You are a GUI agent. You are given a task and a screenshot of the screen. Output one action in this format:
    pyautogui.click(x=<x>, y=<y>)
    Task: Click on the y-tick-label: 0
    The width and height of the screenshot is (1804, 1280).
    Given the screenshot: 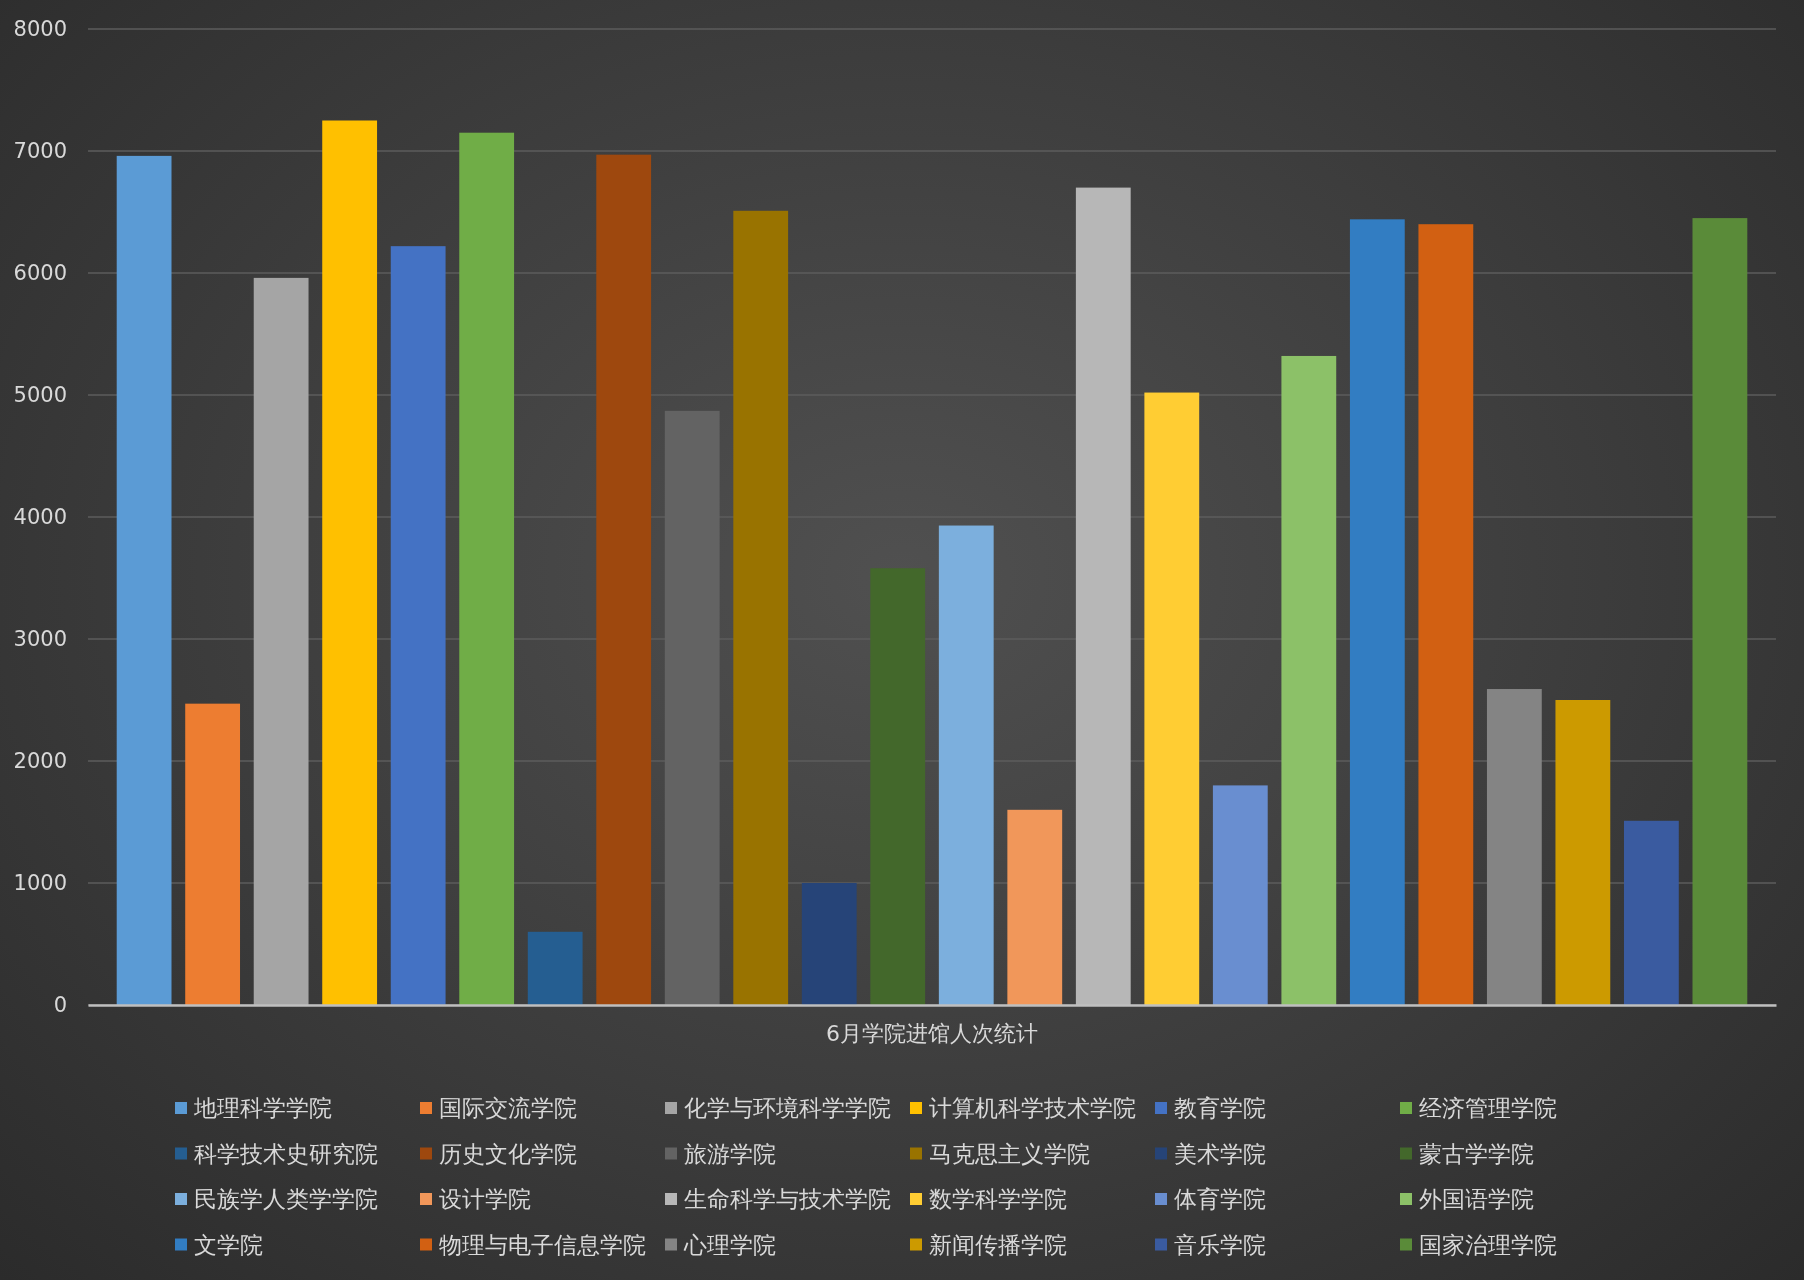 What is the action you would take?
    pyautogui.click(x=60, y=1005)
    